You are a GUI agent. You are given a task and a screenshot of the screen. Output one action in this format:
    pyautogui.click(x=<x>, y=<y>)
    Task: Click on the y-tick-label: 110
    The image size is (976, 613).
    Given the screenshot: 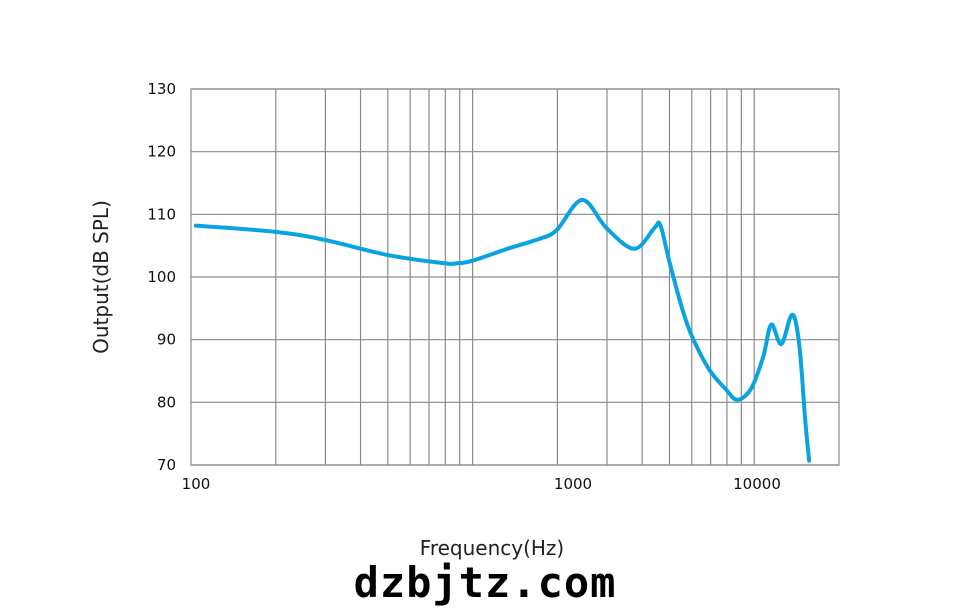 What is the action you would take?
    pyautogui.click(x=161, y=214)
    